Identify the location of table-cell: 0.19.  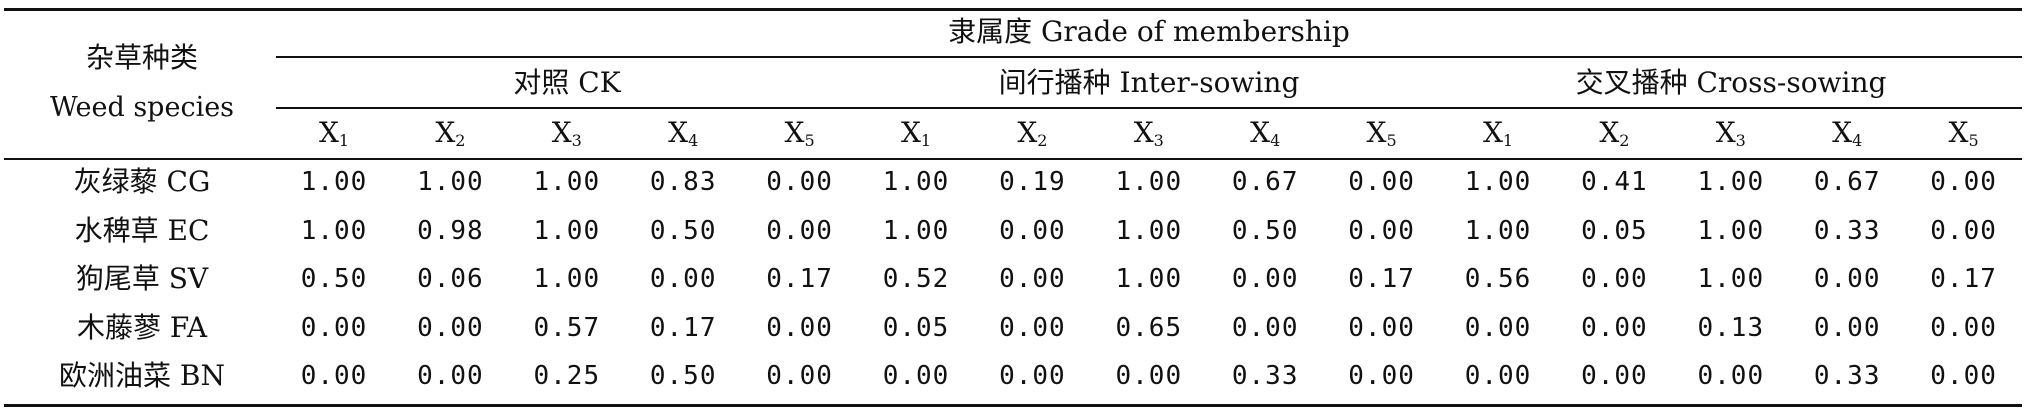
(1032, 182).